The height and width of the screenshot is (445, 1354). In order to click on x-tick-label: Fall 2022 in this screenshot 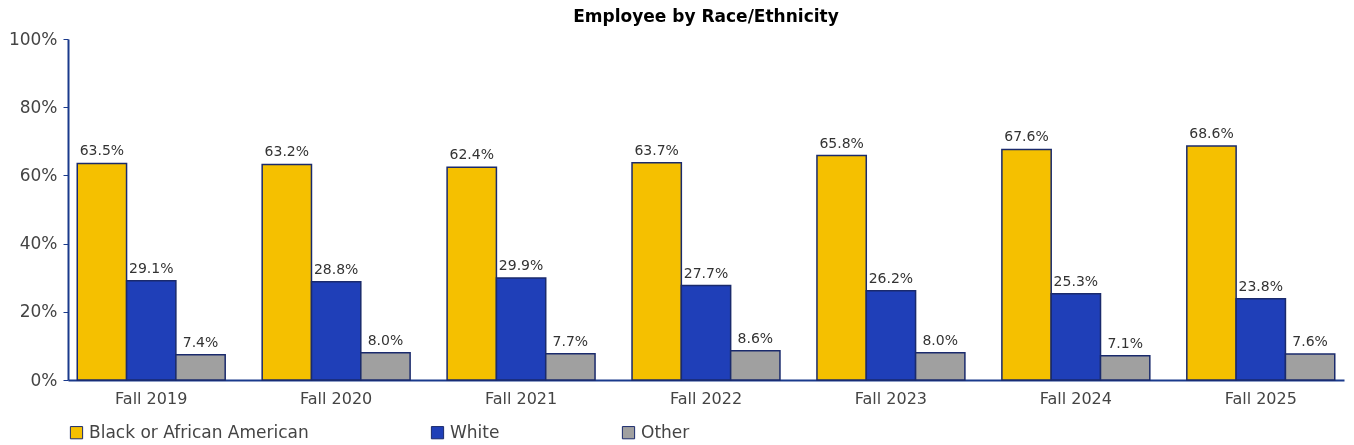, I will do `click(706, 398)`.